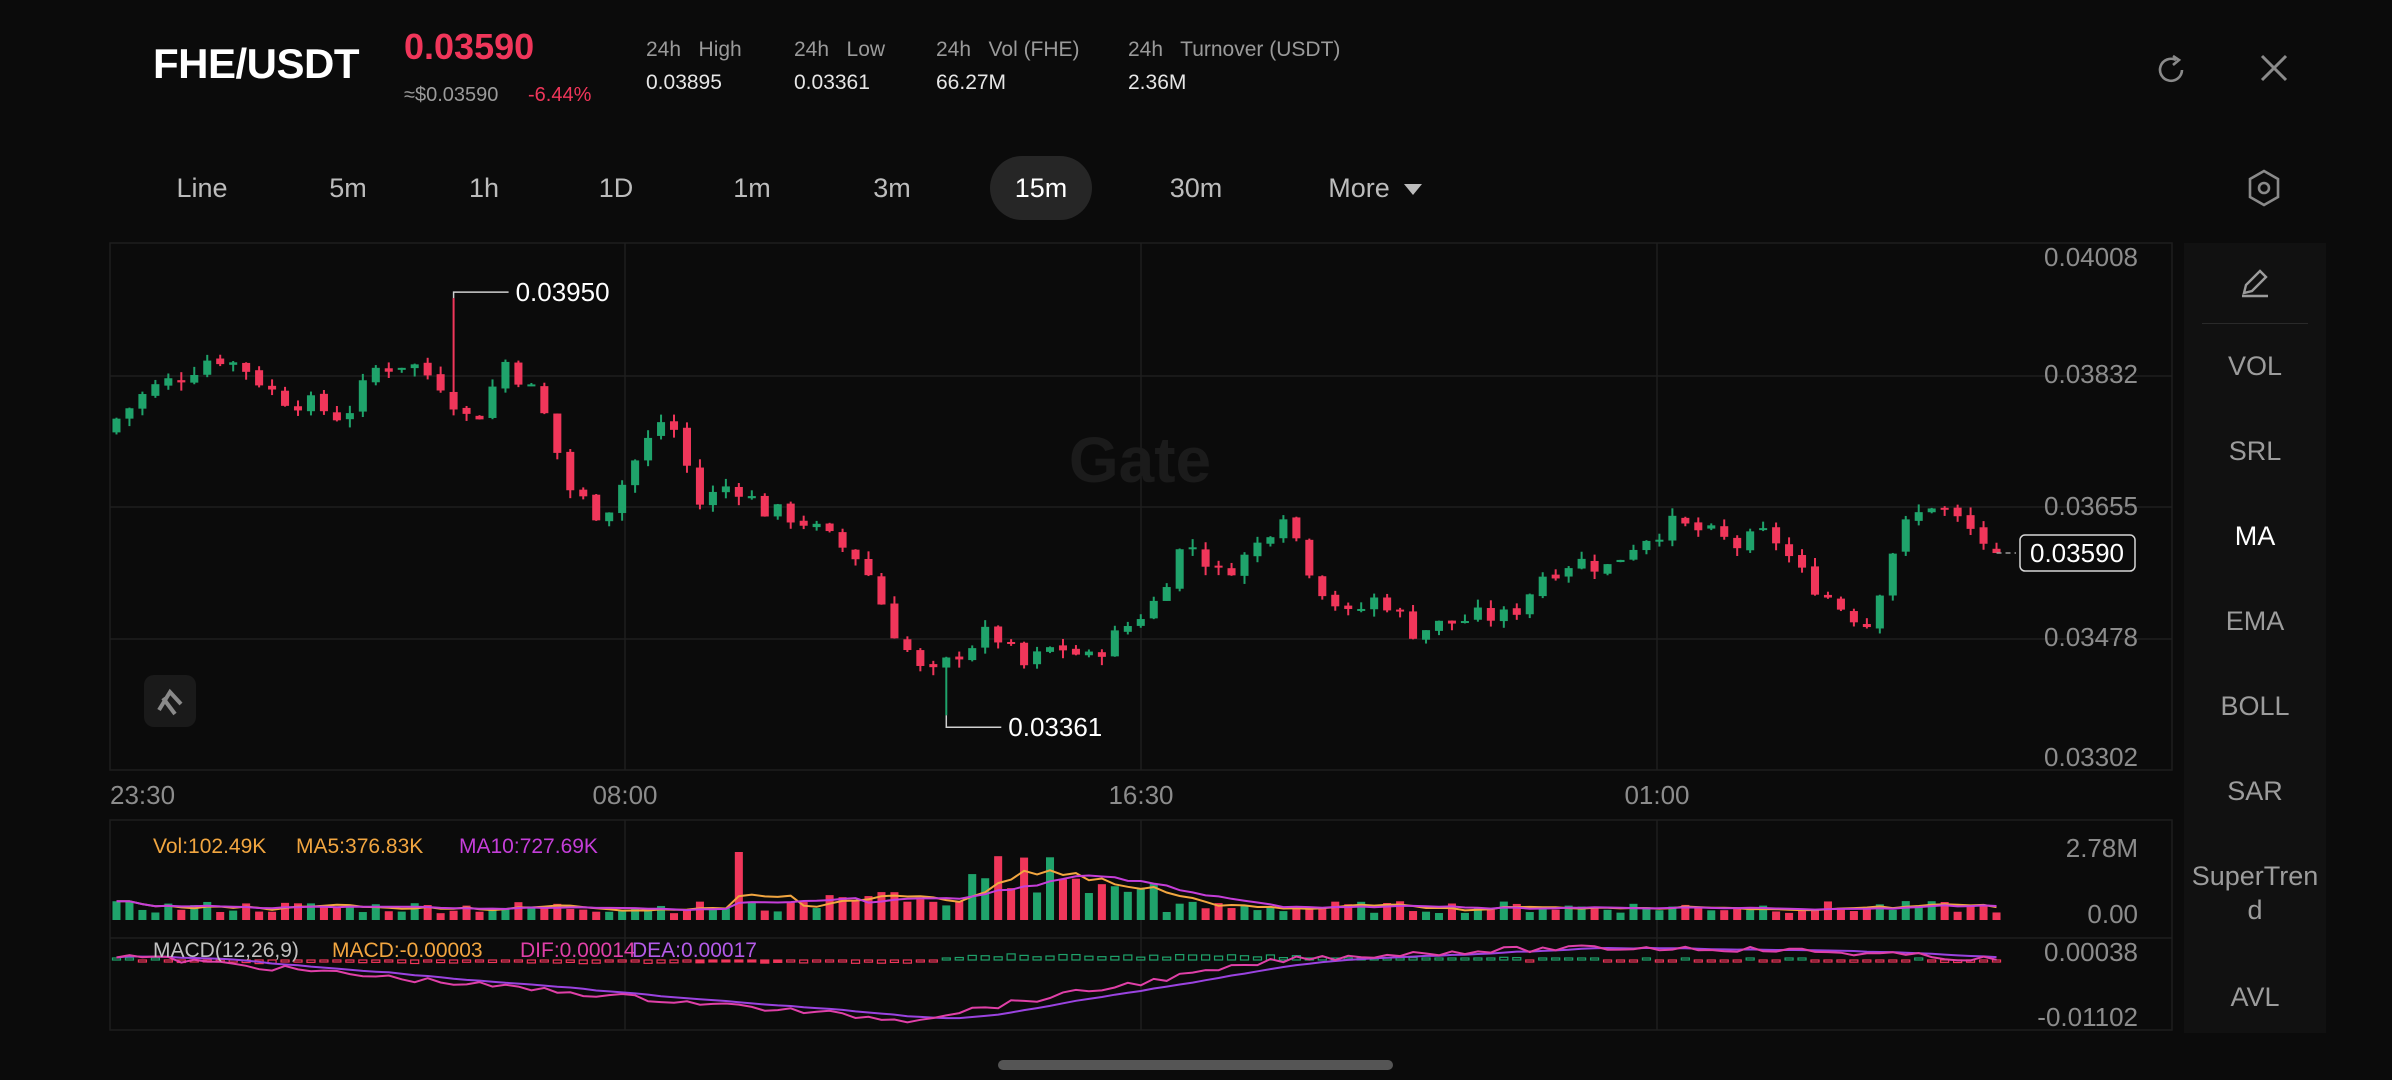 The height and width of the screenshot is (1080, 2392). Describe the element at coordinates (2255, 791) in the screenshot. I see `indicator-sar: SAR` at that location.